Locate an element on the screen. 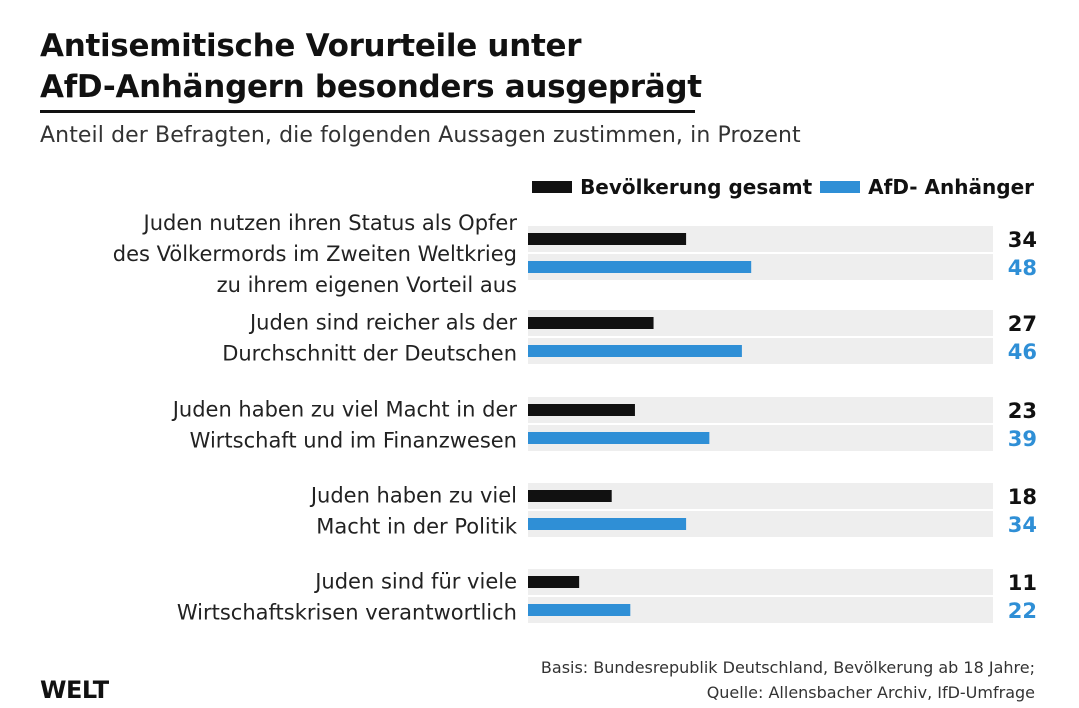  value-label-total: 27 is located at coordinates (1022, 324).